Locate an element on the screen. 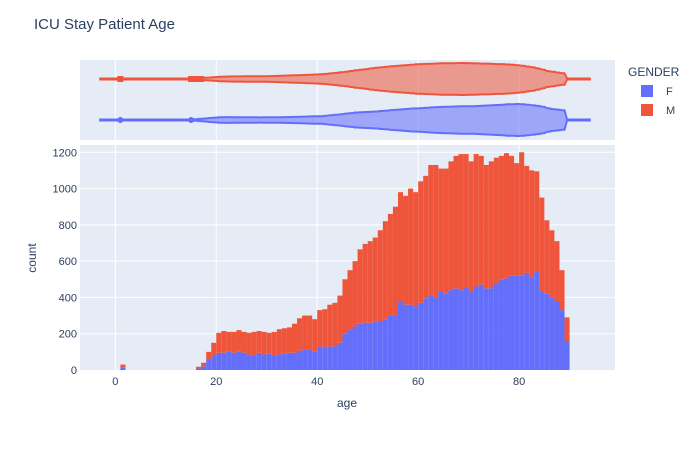 The height and width of the screenshot is (450, 695). chart-title: ICU Stay Patient Age is located at coordinates (104, 24).